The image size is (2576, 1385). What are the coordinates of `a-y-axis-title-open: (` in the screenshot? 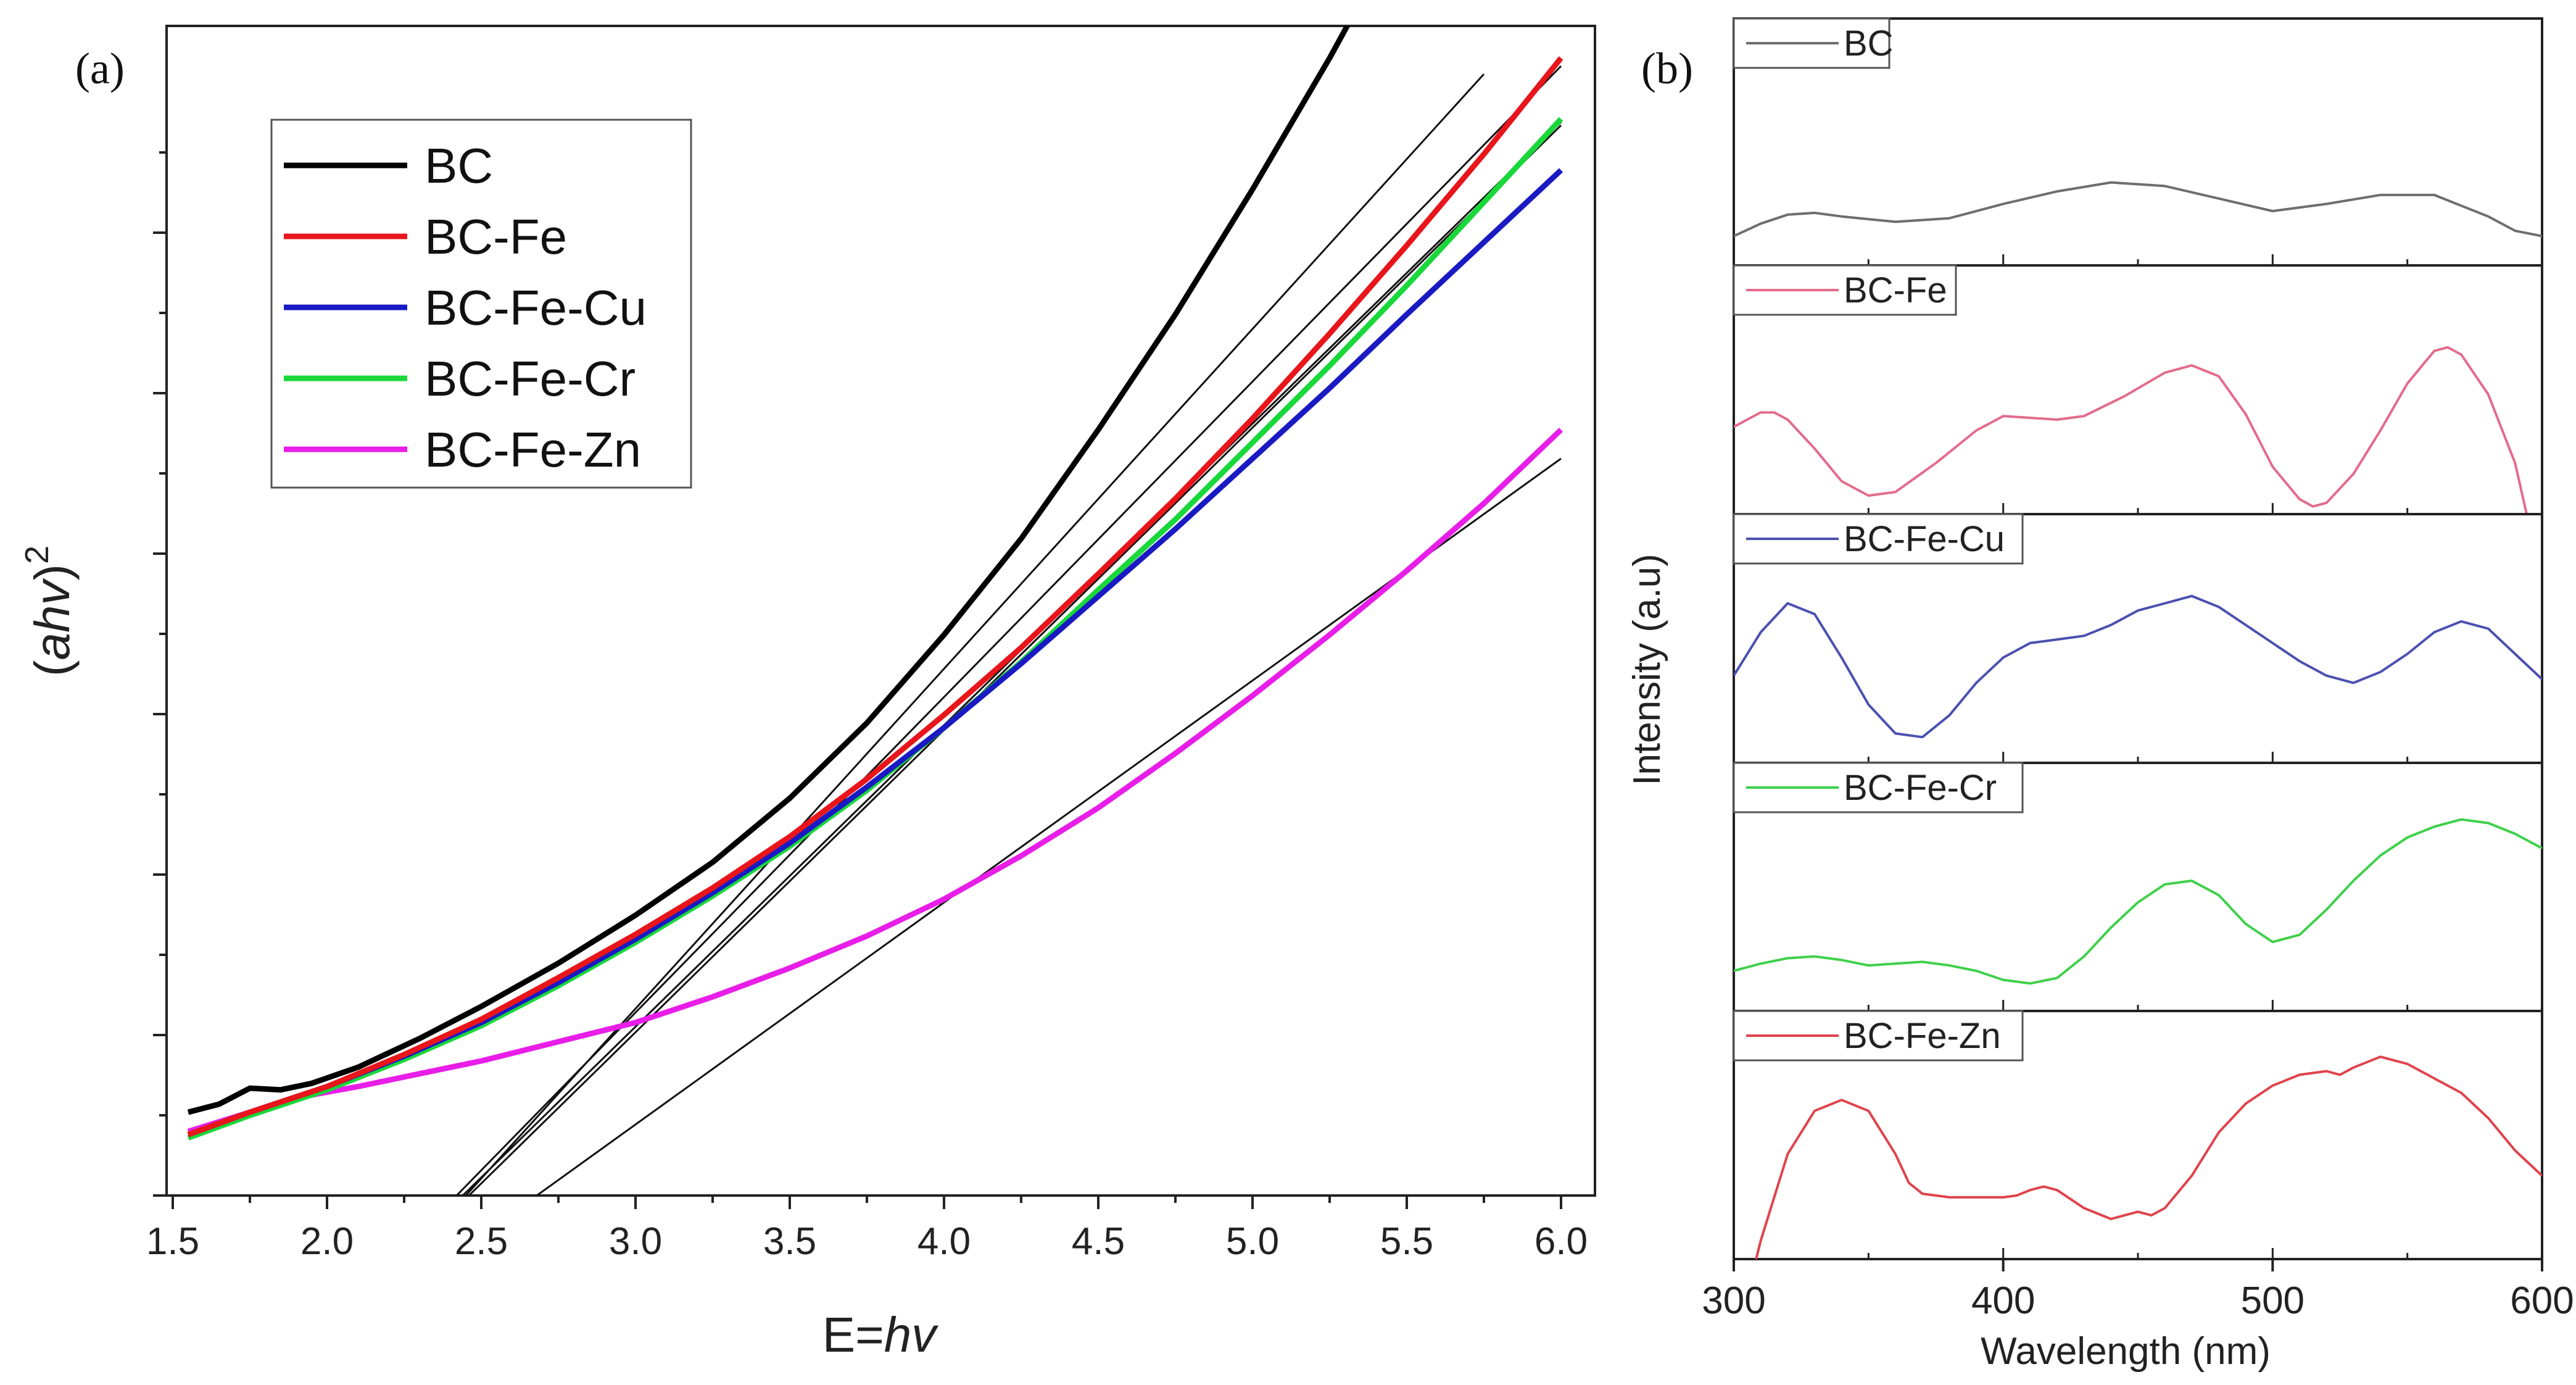 It's located at (52, 668).